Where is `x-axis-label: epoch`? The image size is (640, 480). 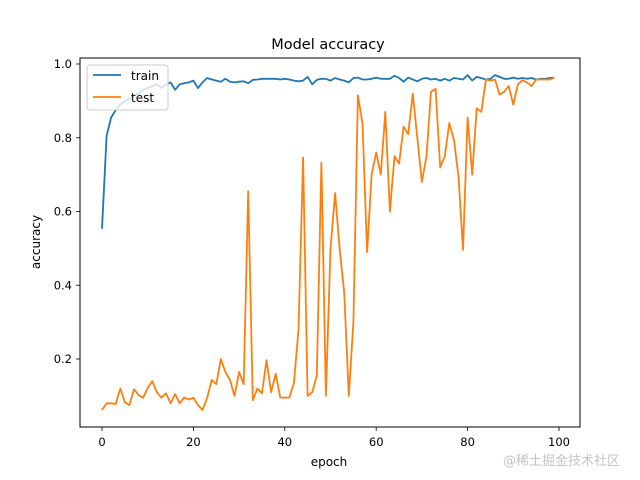
x-axis-label: epoch is located at coordinates (329, 462).